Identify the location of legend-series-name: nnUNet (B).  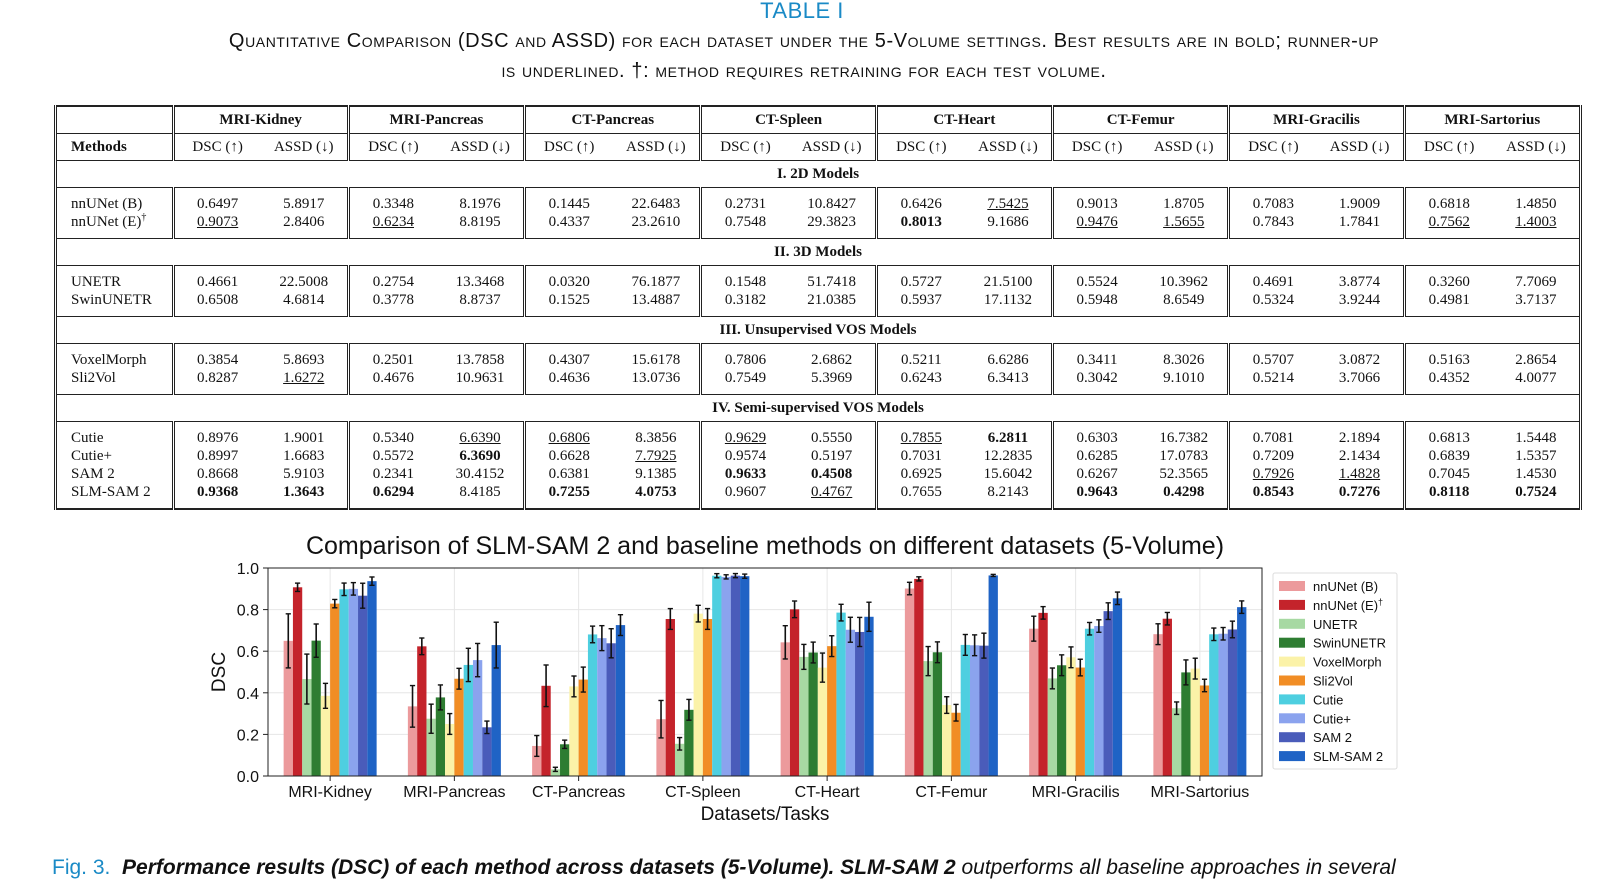
(1345, 586).